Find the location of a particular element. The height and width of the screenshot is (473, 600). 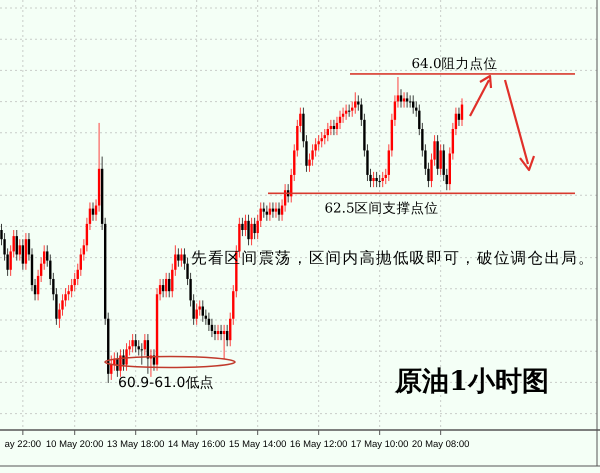

x-tick-label: ay 22:00 is located at coordinates (23, 444).